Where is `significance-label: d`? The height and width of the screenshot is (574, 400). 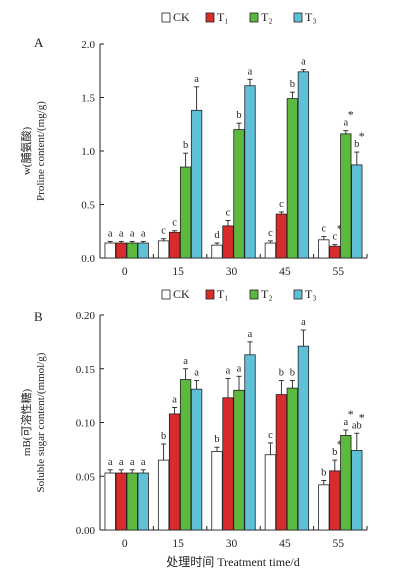
significance-label: d is located at coordinates (217, 235).